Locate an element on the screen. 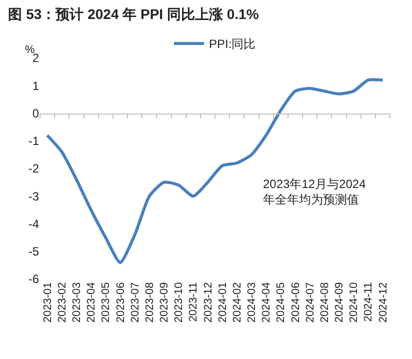 The height and width of the screenshot is (359, 412). x-tick-label: 2024-09 is located at coordinates (340, 302).